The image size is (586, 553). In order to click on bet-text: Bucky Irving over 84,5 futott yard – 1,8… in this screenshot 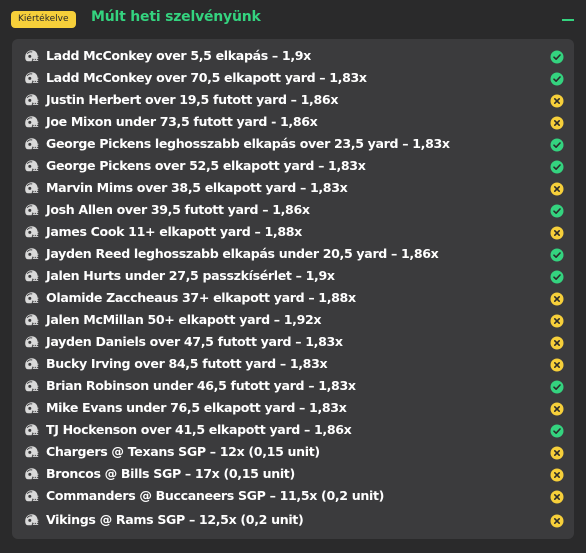, I will do `click(187, 363)`.